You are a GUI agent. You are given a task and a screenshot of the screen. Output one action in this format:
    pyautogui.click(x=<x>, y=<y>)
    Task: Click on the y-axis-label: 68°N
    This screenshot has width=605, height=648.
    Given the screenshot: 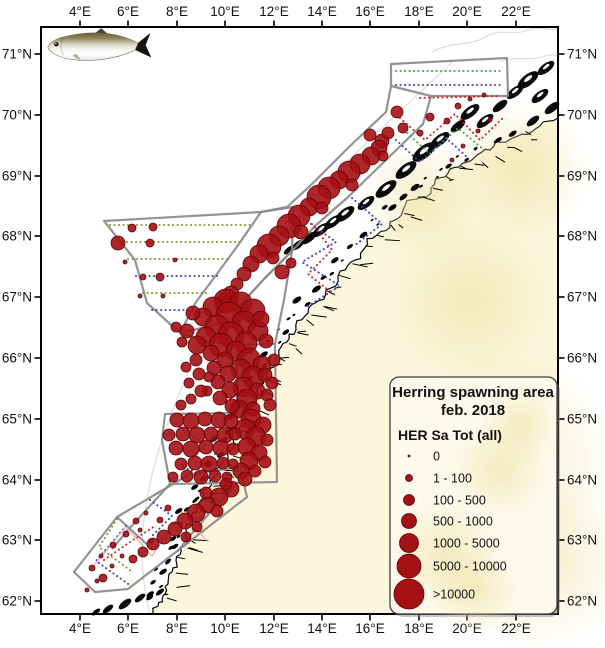 What is the action you would take?
    pyautogui.click(x=17, y=236)
    